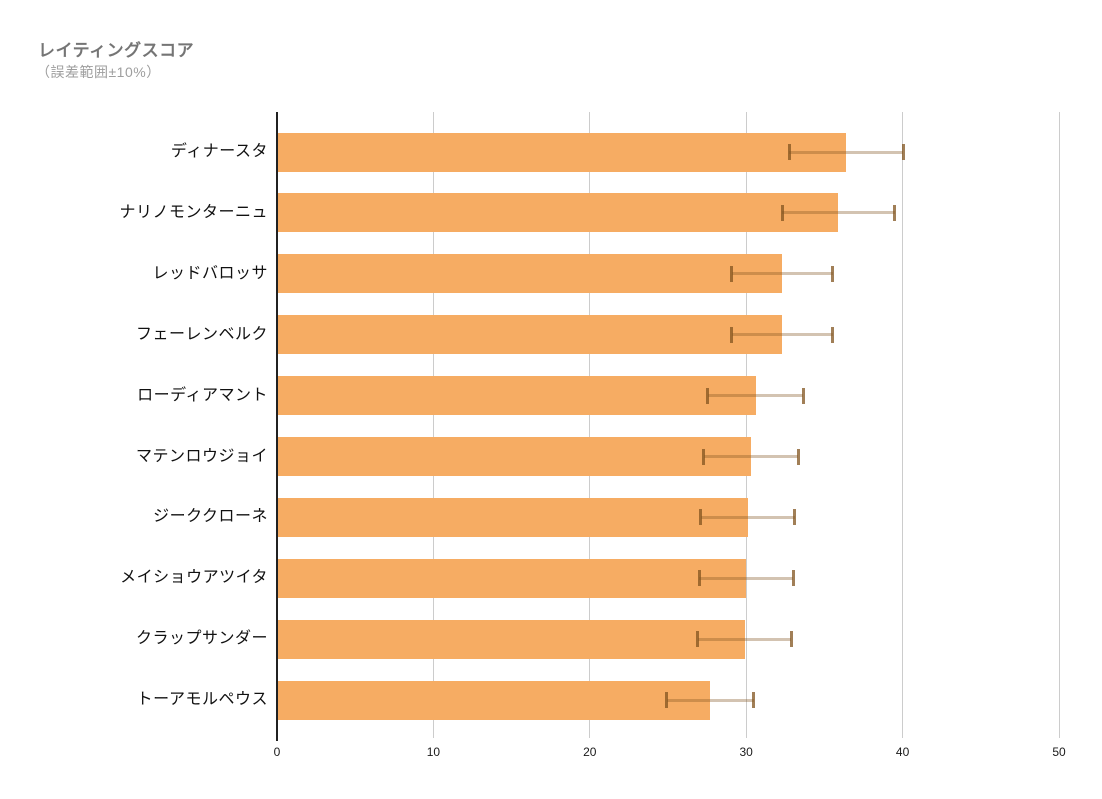 Image resolution: width=1102 pixels, height=799 pixels. Describe the element at coordinates (277, 752) in the screenshot. I see `x-axis-tick-label: 0` at that location.